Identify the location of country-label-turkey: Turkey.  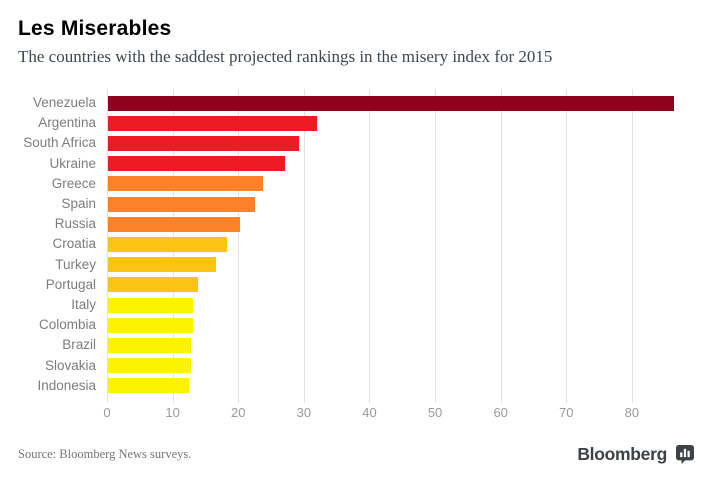
(75, 264).